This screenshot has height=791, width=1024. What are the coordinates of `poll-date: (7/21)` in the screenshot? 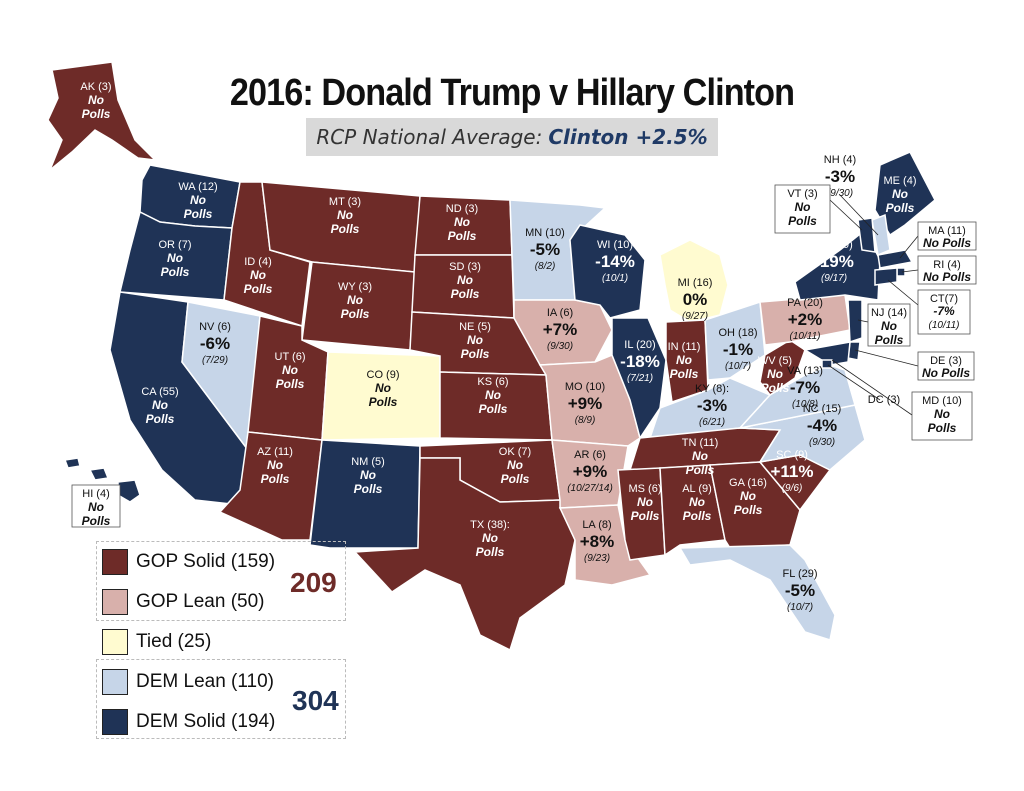 It's located at (640, 378).